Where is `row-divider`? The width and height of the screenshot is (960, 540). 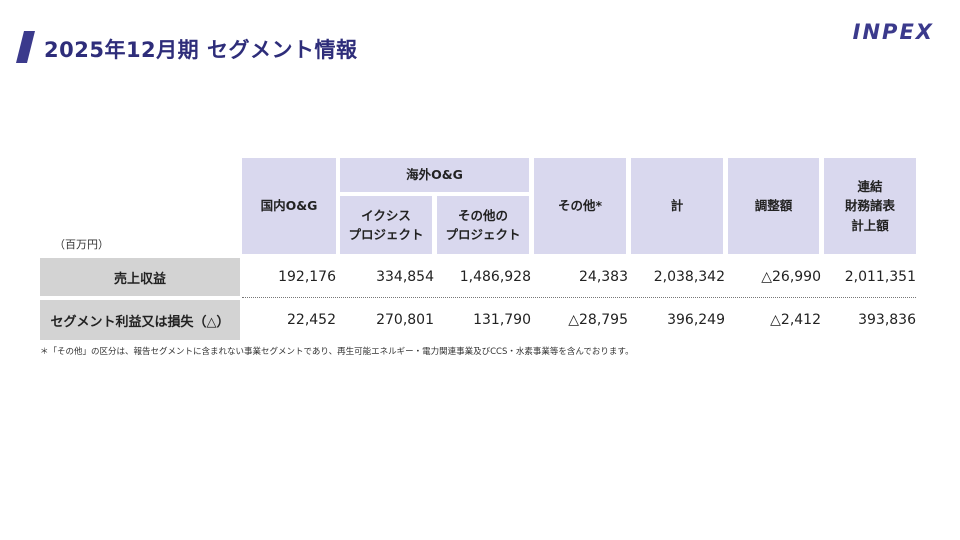 row-divider is located at coordinates (579, 297).